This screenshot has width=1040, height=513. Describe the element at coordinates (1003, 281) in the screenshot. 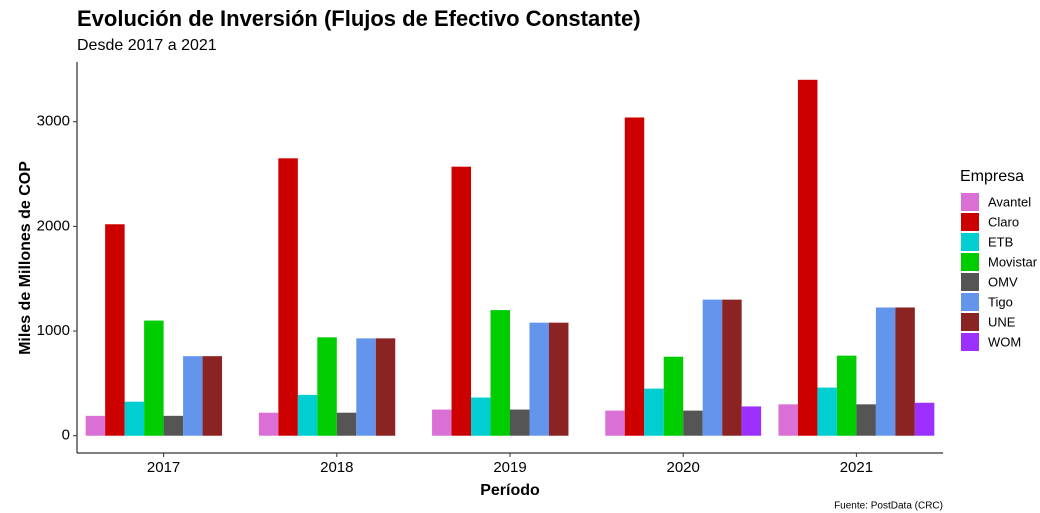

I see `legend-label: OMV` at that location.